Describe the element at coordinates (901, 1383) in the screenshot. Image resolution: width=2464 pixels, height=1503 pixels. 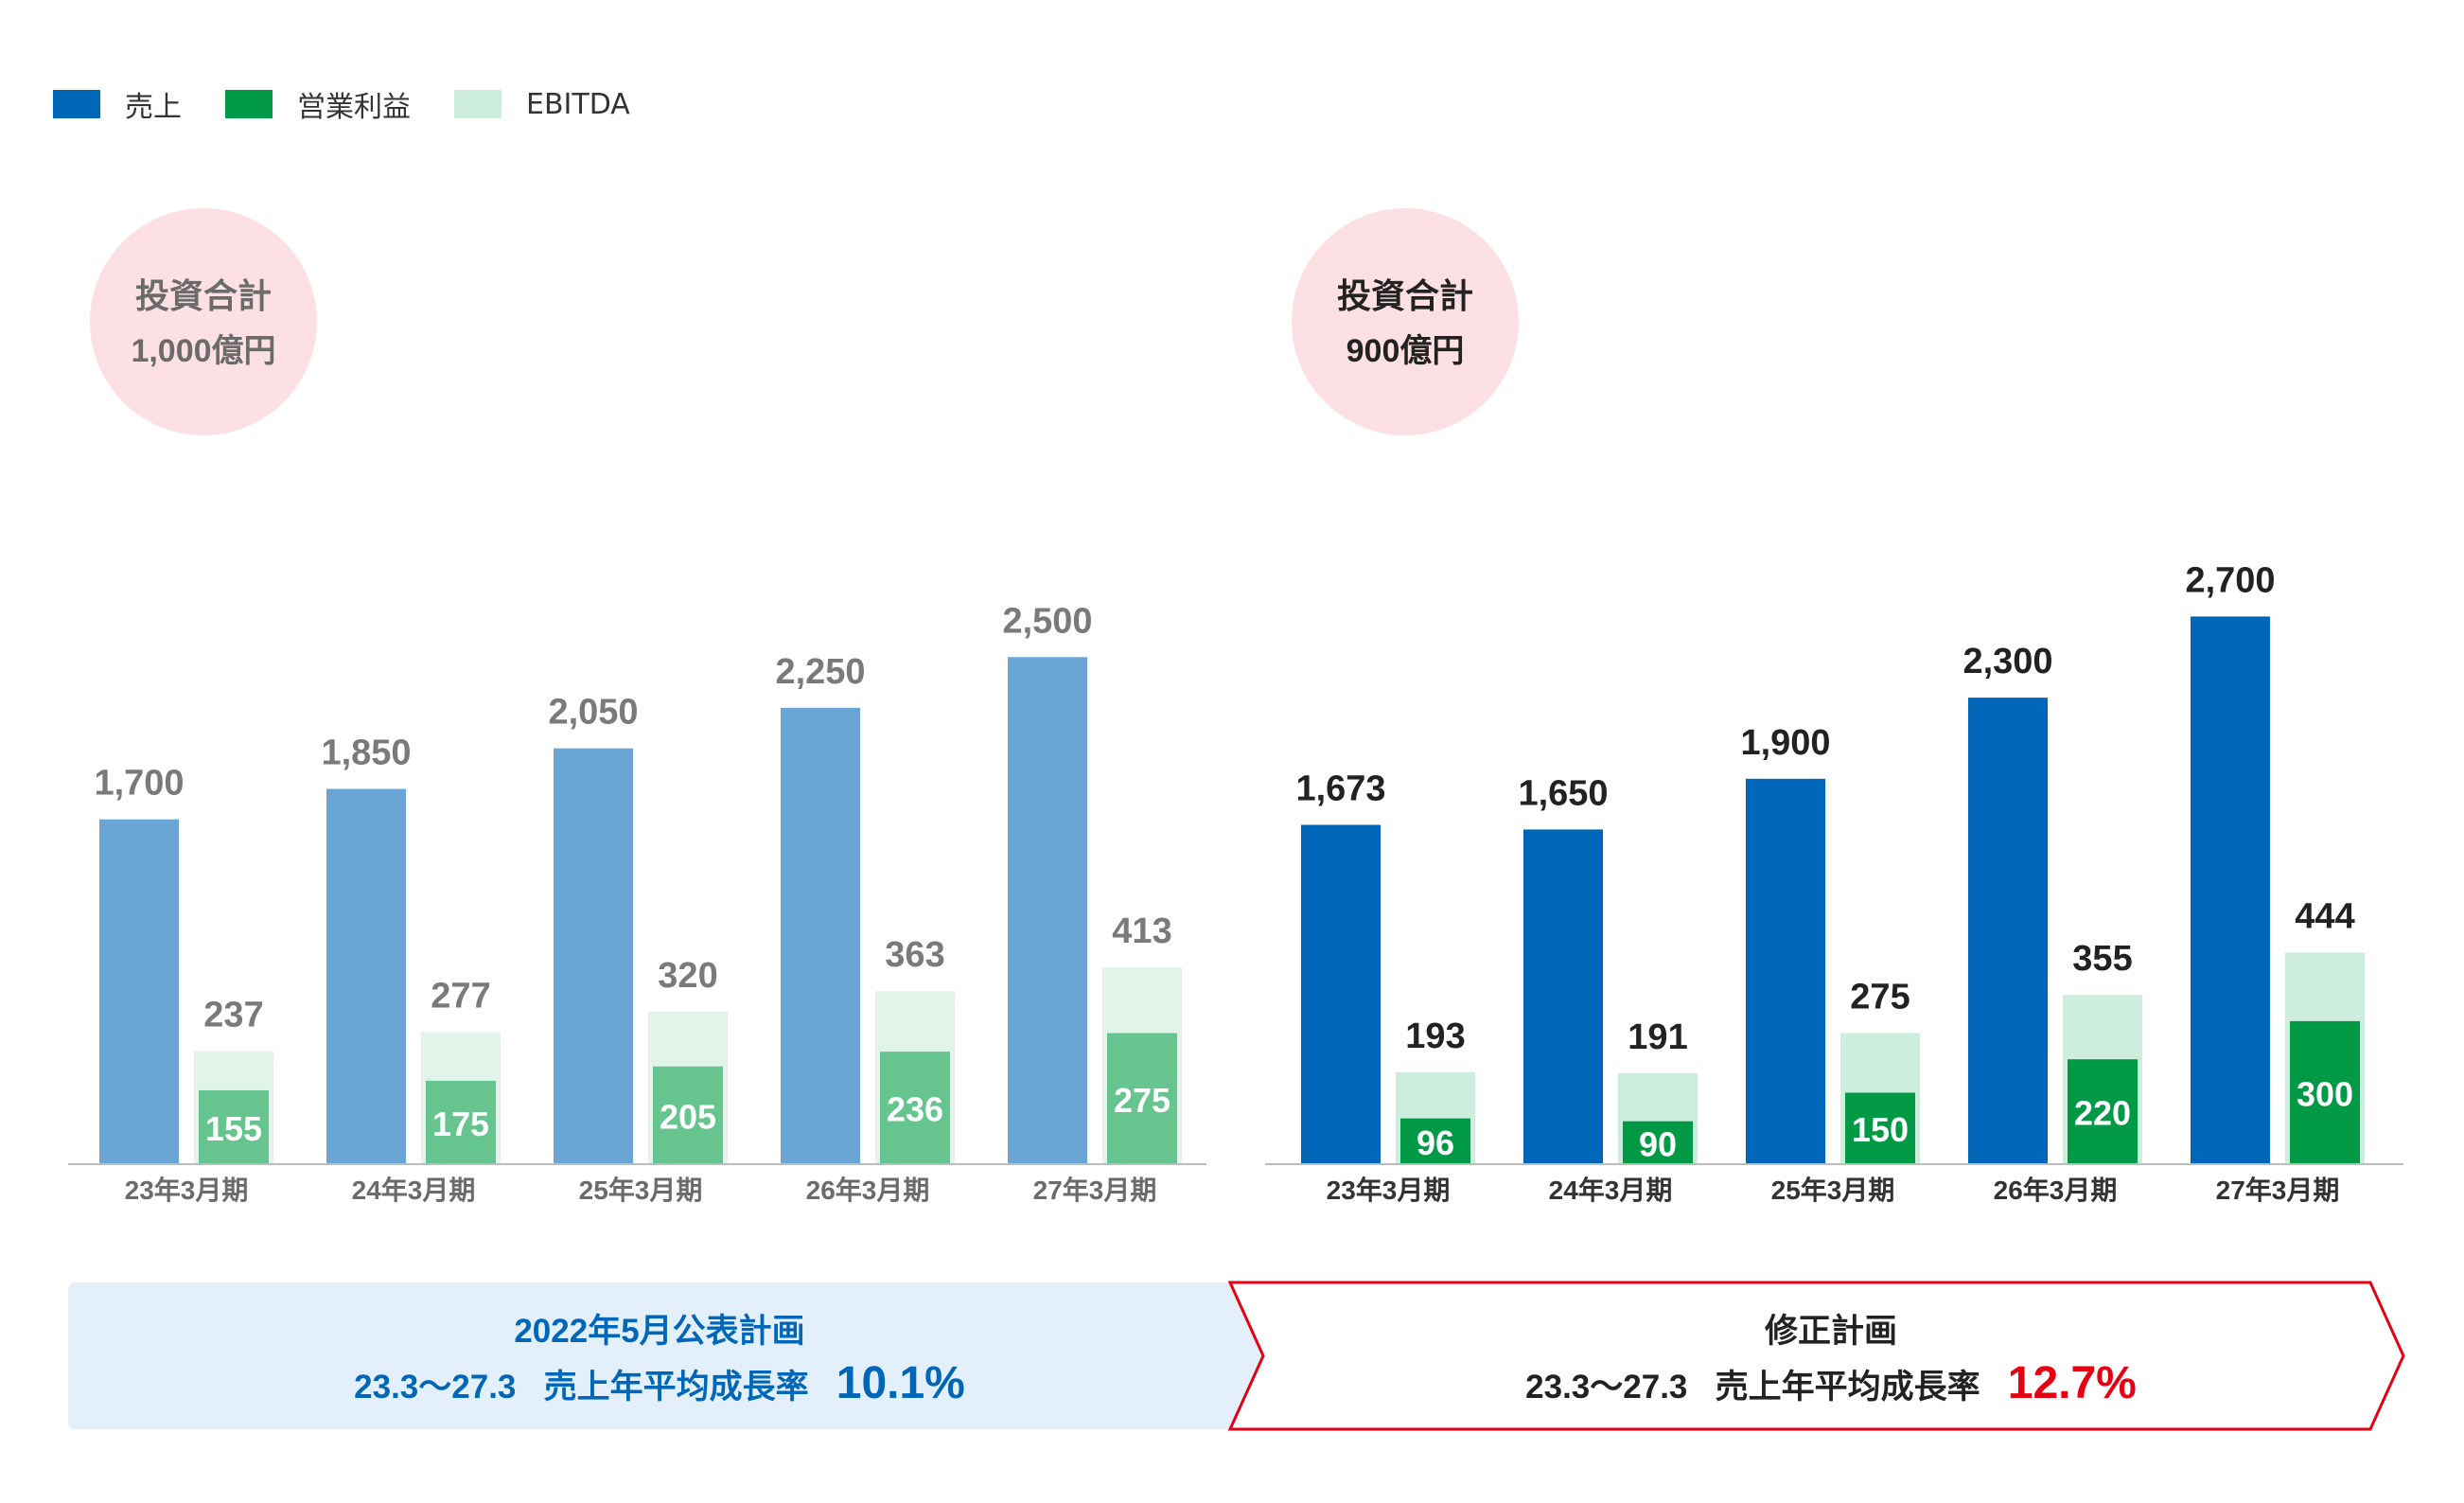
I see `caption-growth-rate: 10.1%` at that location.